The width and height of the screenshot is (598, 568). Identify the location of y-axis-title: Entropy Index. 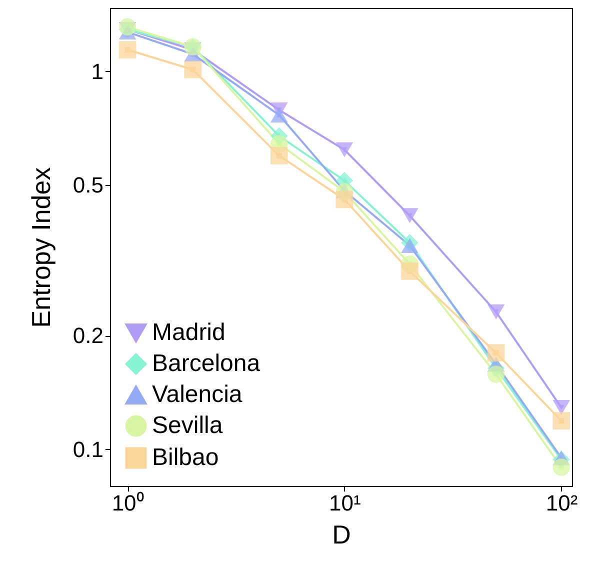
(41, 247).